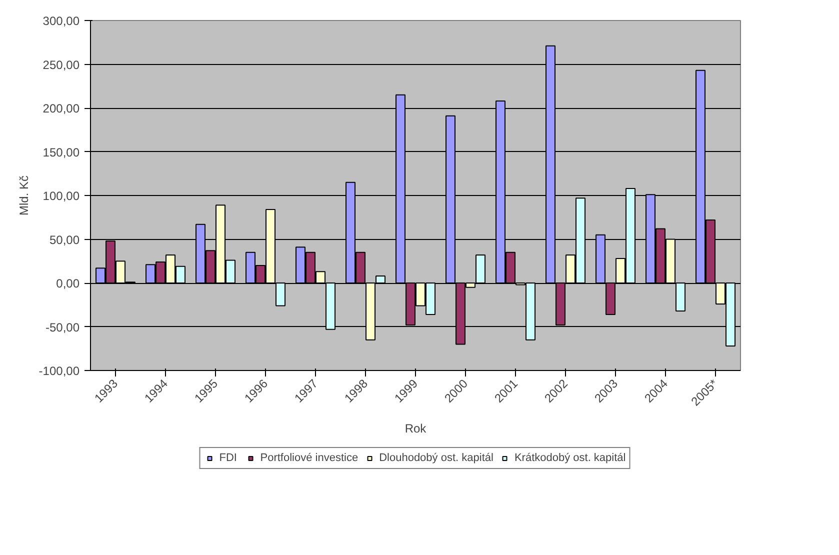  What do you see at coordinates (64, 239) in the screenshot?
I see `y-tick-label: 50,00` at bounding box center [64, 239].